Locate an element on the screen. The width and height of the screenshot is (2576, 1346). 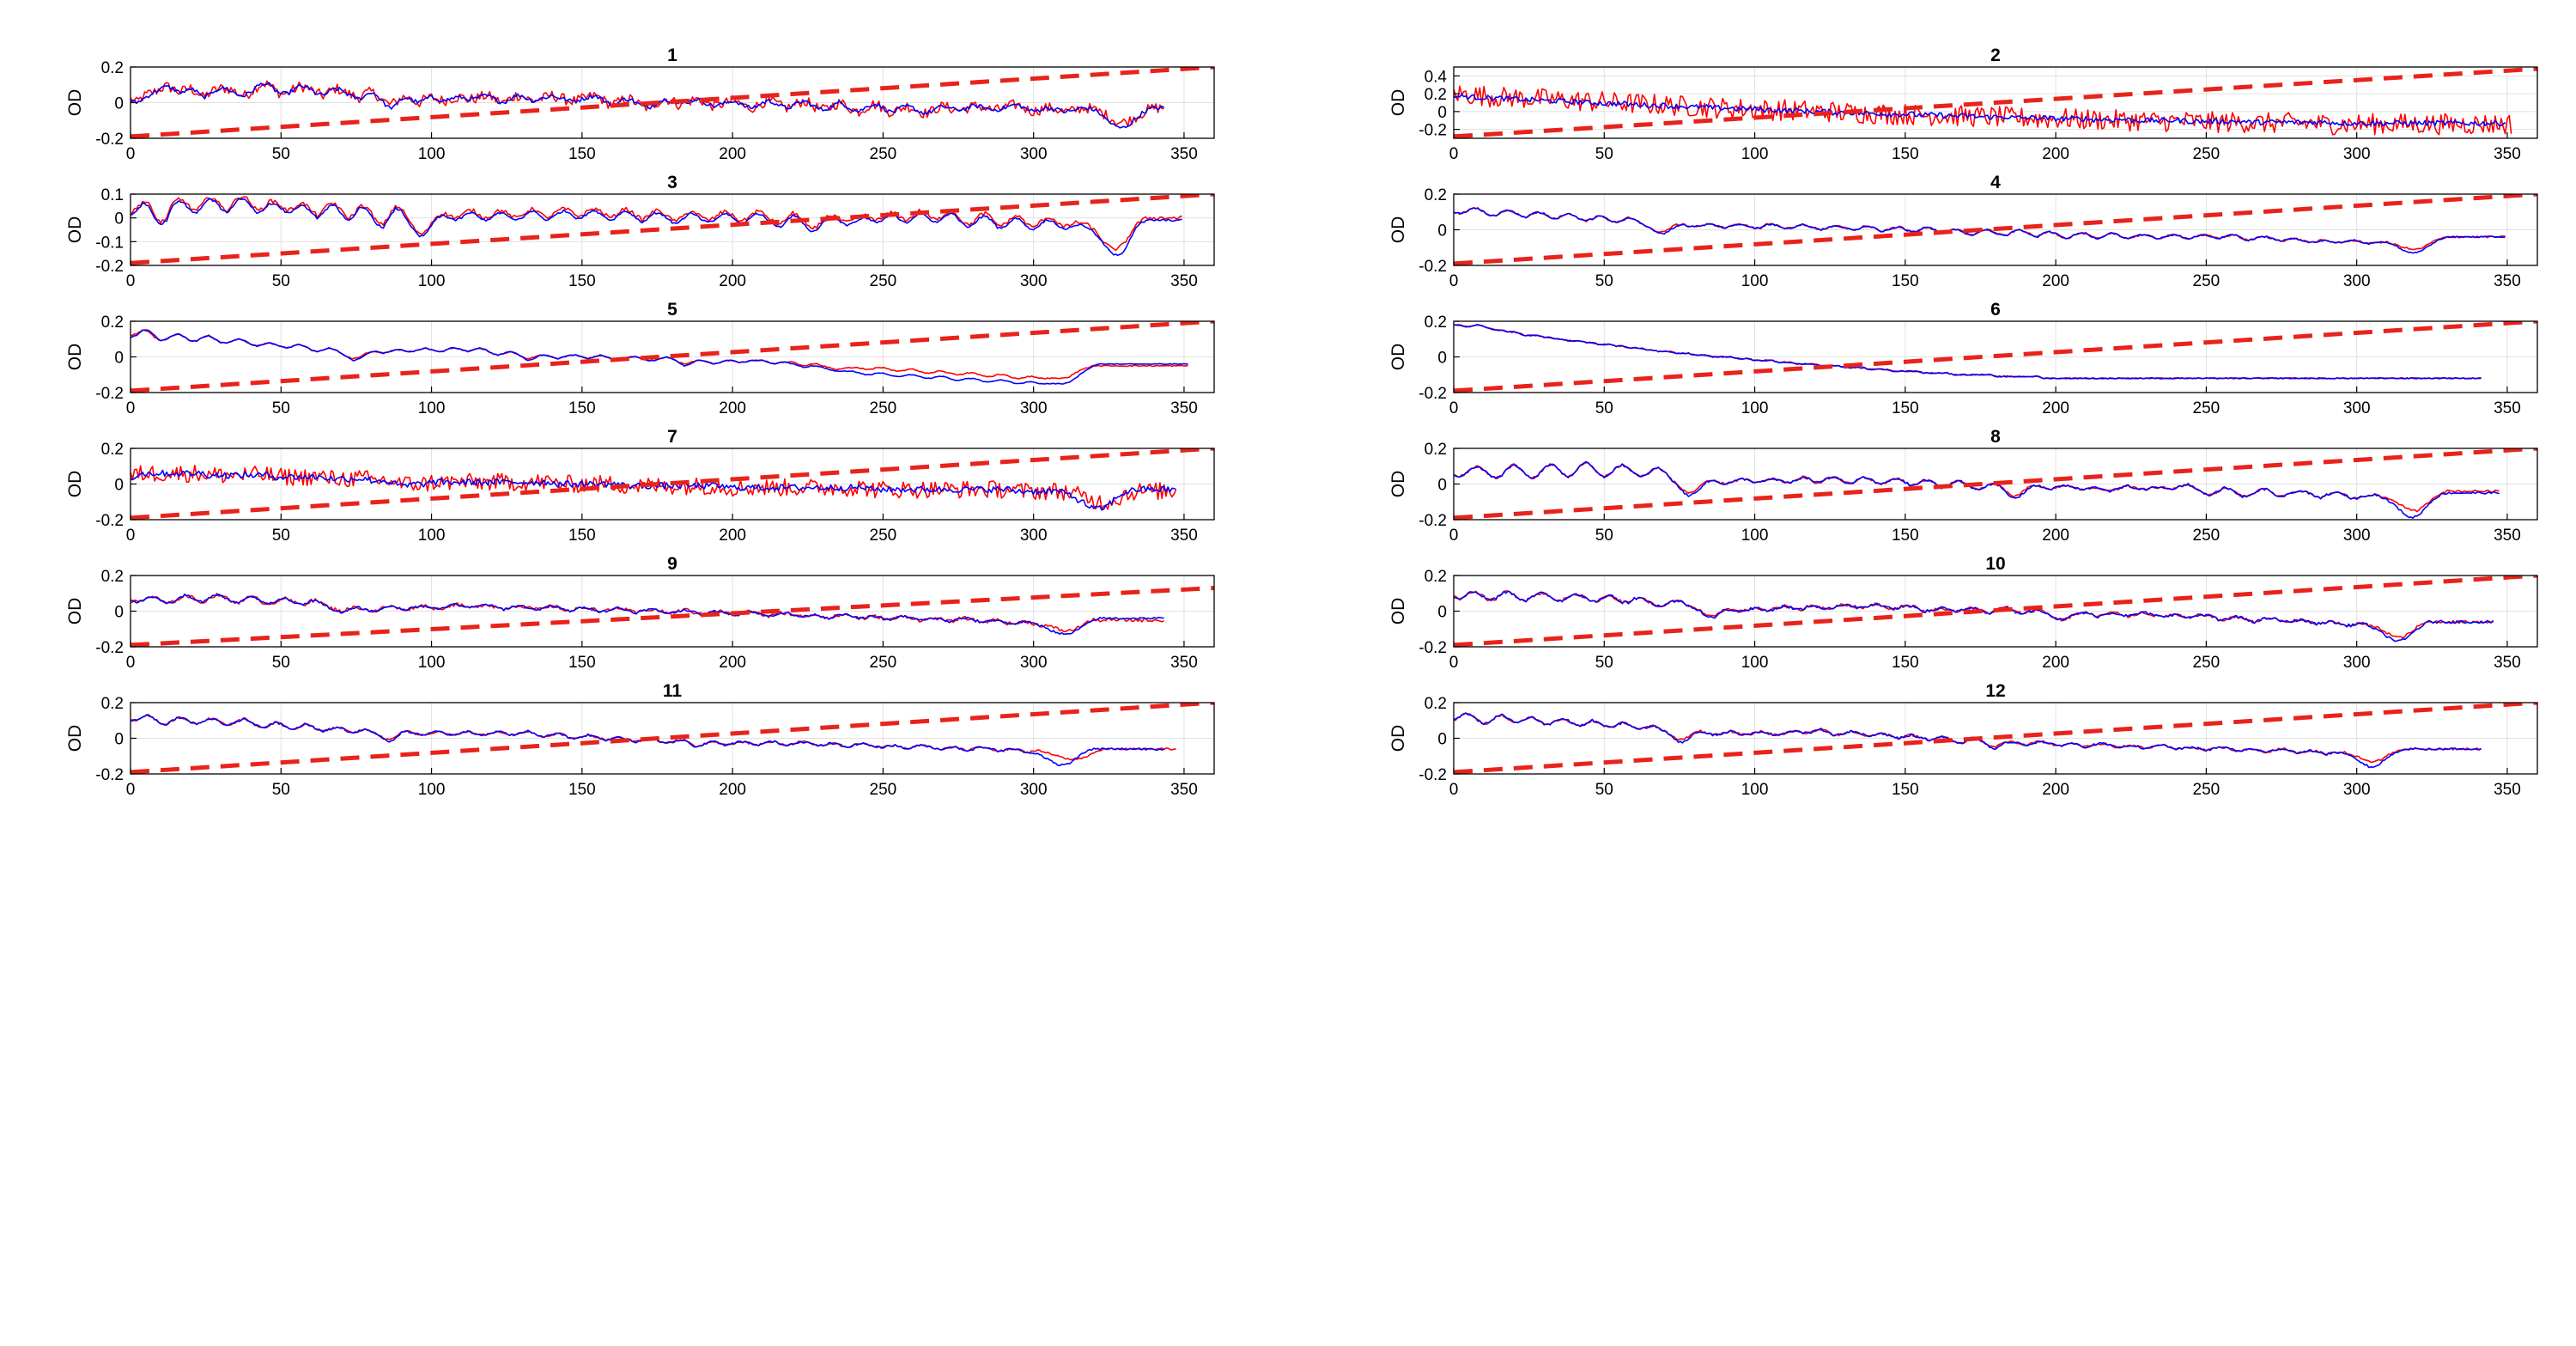
subplot-title: 4 is located at coordinates (1996, 182).